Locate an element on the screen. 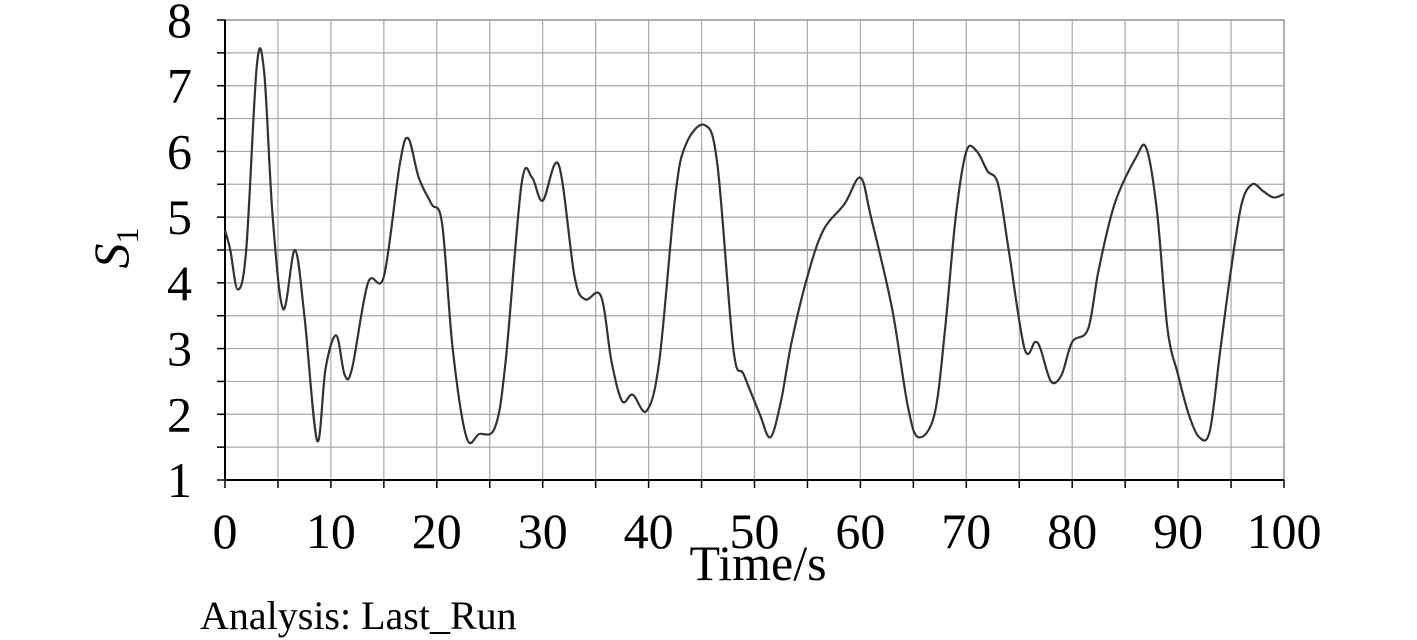  x-tick-label: 20 is located at coordinates (437, 531).